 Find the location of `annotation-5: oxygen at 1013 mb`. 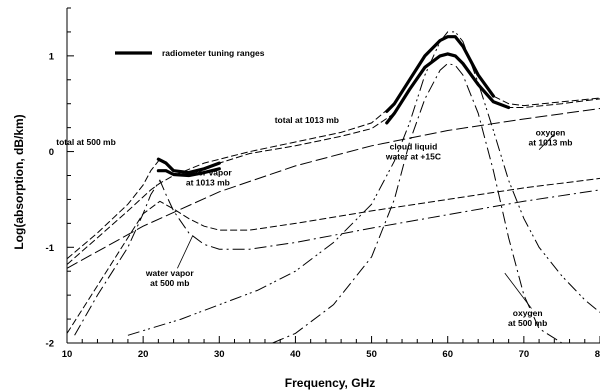

annotation-5: oxygen at 1013 mb is located at coordinates (551, 137).